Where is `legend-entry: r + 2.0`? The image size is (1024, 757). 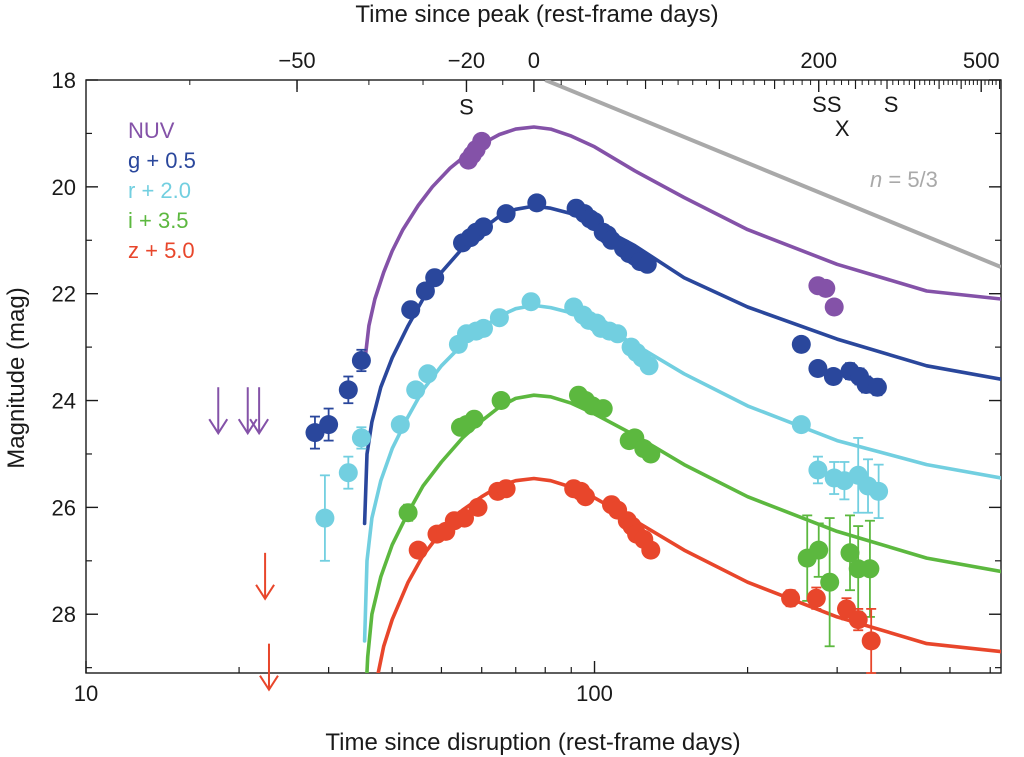
legend-entry: r + 2.0 is located at coordinates (159, 190).